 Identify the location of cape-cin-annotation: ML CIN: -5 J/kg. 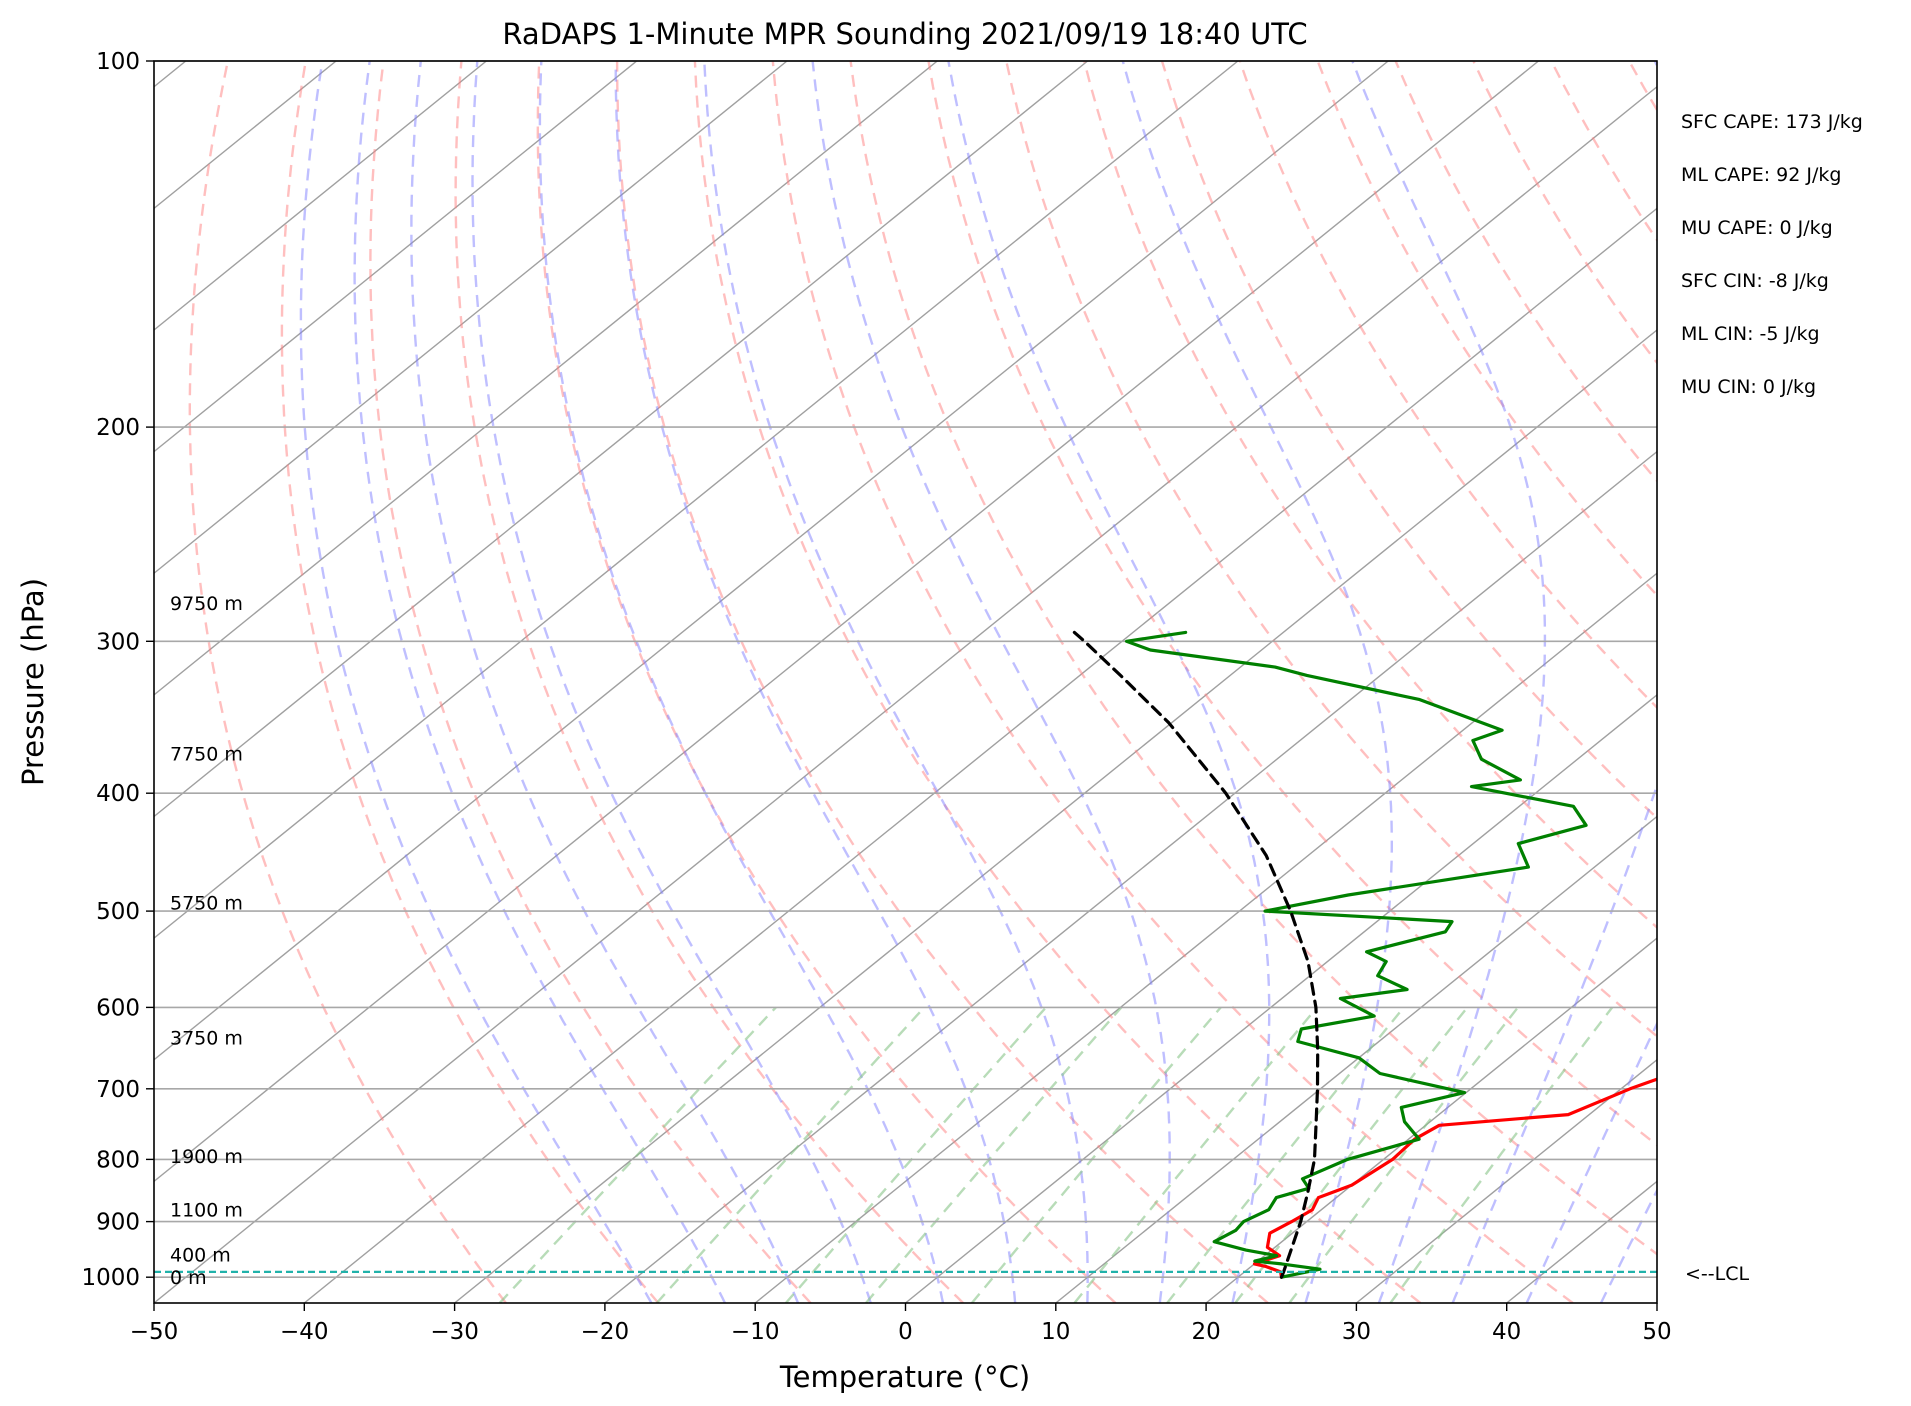
(1750, 334).